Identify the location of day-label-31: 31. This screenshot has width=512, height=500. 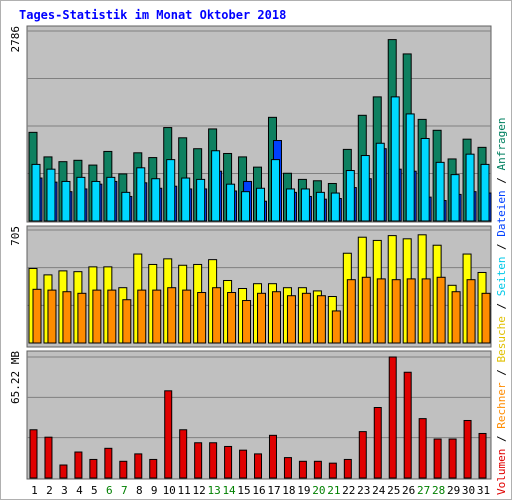
(483, 490).